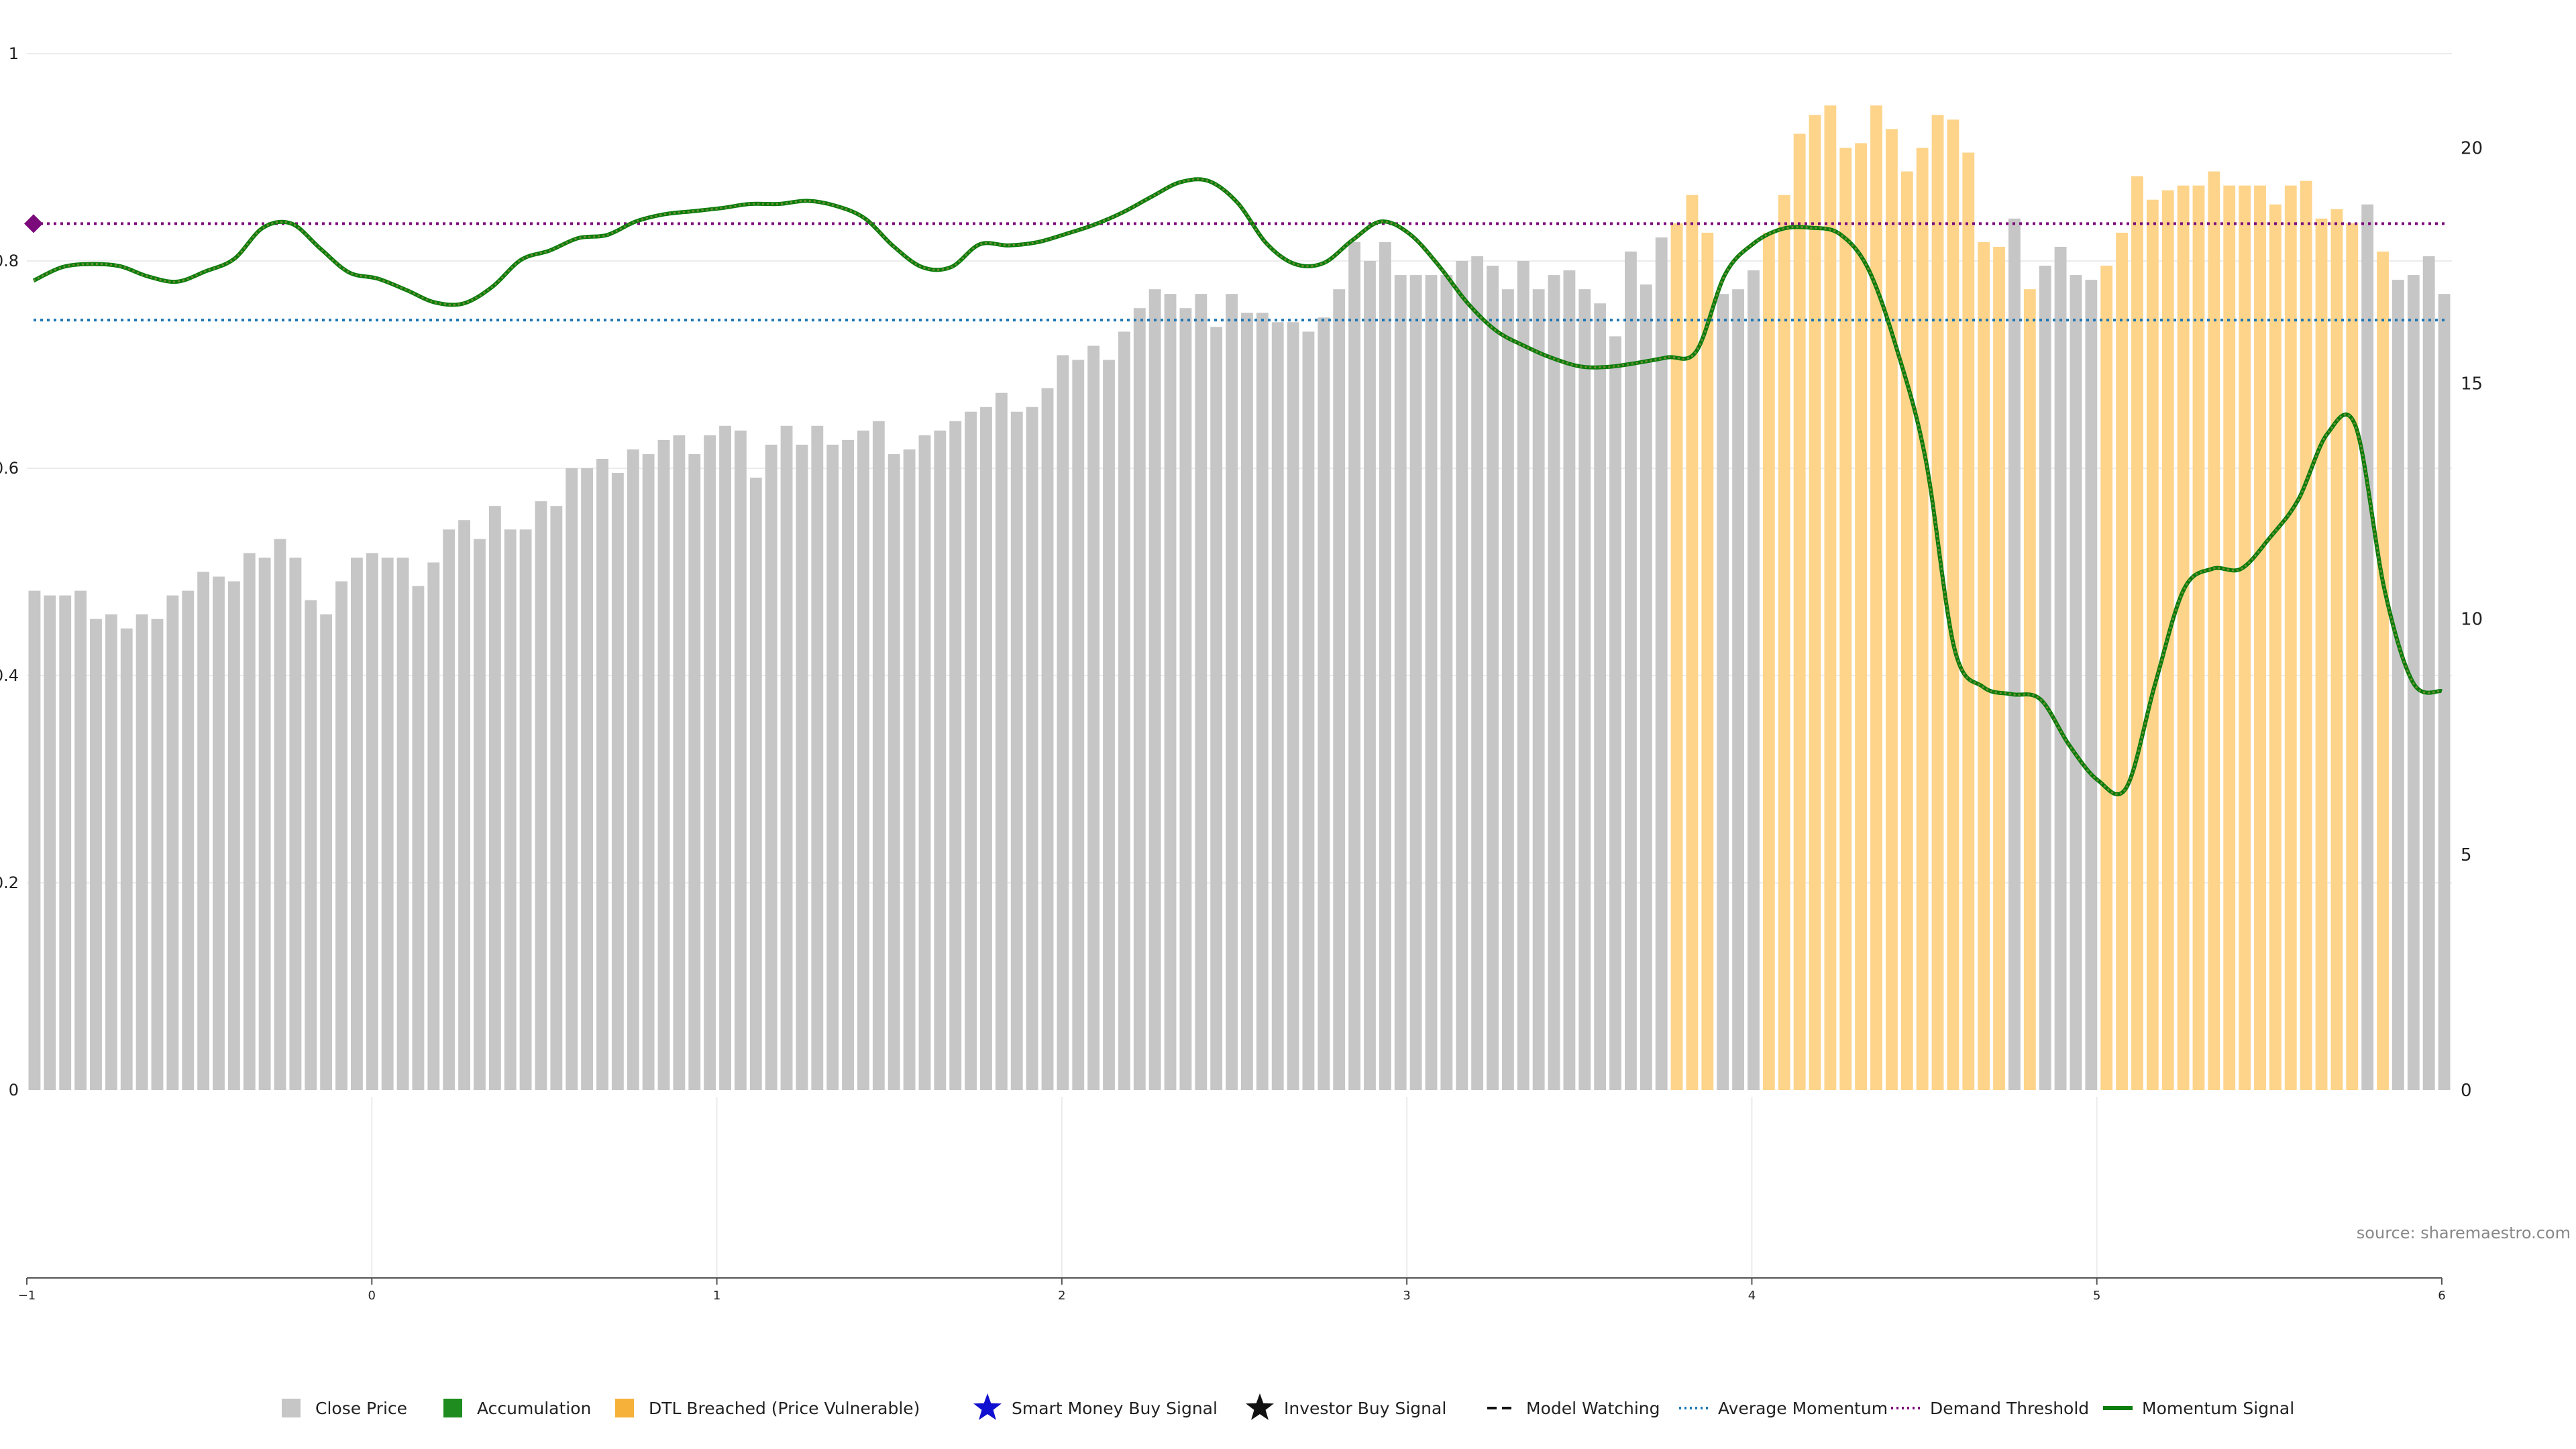 The image size is (2576, 1449). Describe the element at coordinates (1990, 1408) in the screenshot. I see `legend-item-demand-threshold: Demand Threshold` at that location.